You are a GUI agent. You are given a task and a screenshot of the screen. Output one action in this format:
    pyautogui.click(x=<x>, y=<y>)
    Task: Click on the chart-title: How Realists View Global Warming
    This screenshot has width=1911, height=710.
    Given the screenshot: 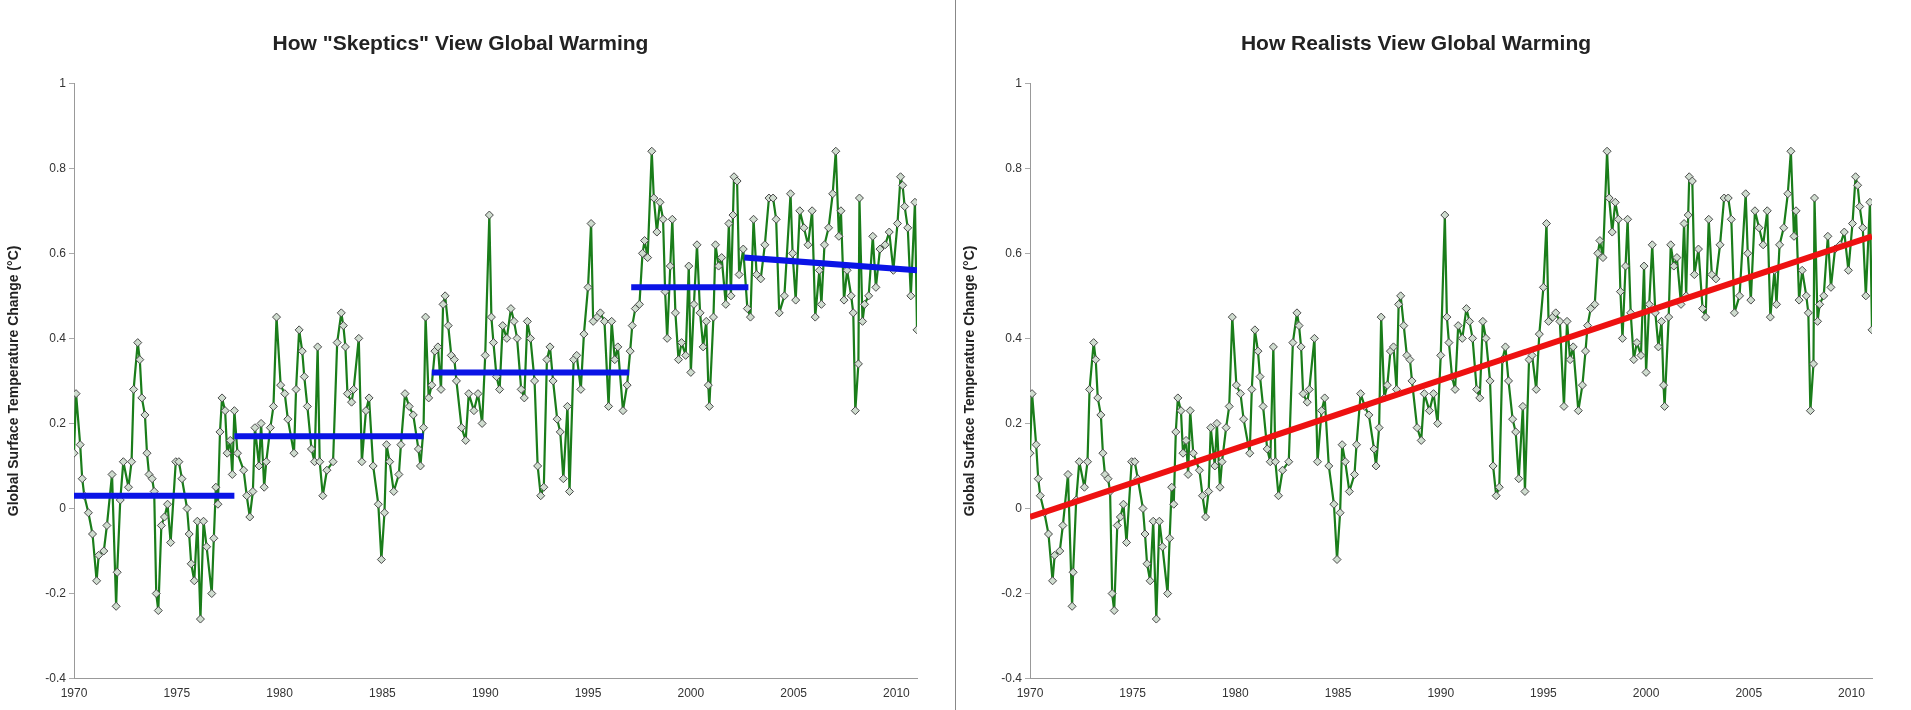 What is the action you would take?
    pyautogui.click(x=1416, y=43)
    